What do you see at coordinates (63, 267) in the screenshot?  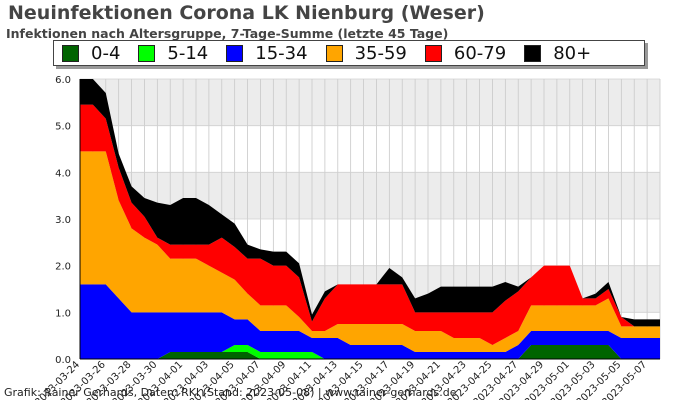 I see `y-tick-label: 2.0` at bounding box center [63, 267].